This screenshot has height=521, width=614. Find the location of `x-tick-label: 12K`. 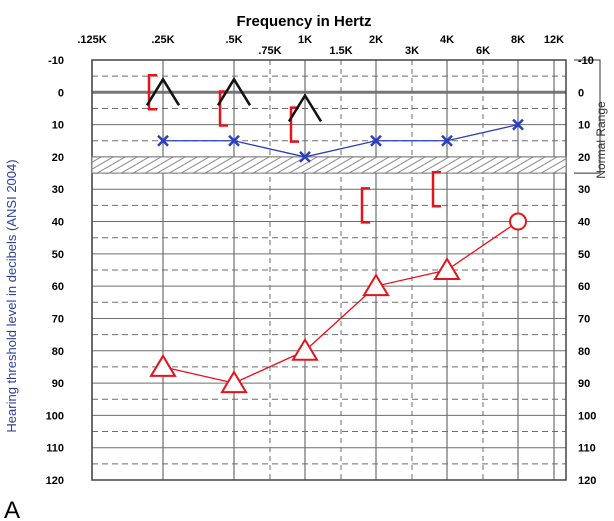

x-tick-label: 12K is located at coordinates (554, 40).